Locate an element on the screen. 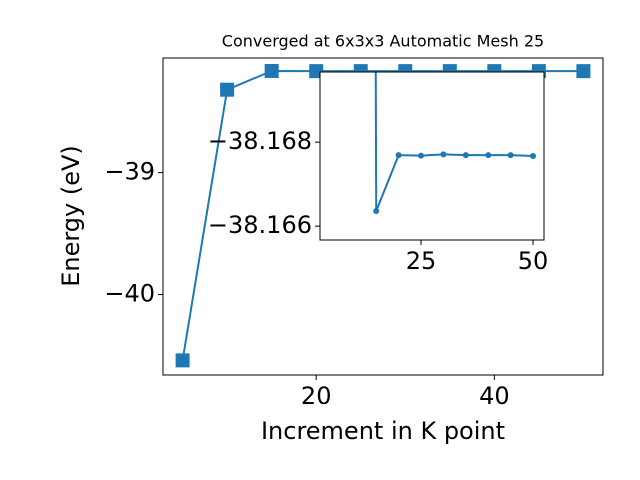  y-tick-label: −38.166 is located at coordinates (260, 225).